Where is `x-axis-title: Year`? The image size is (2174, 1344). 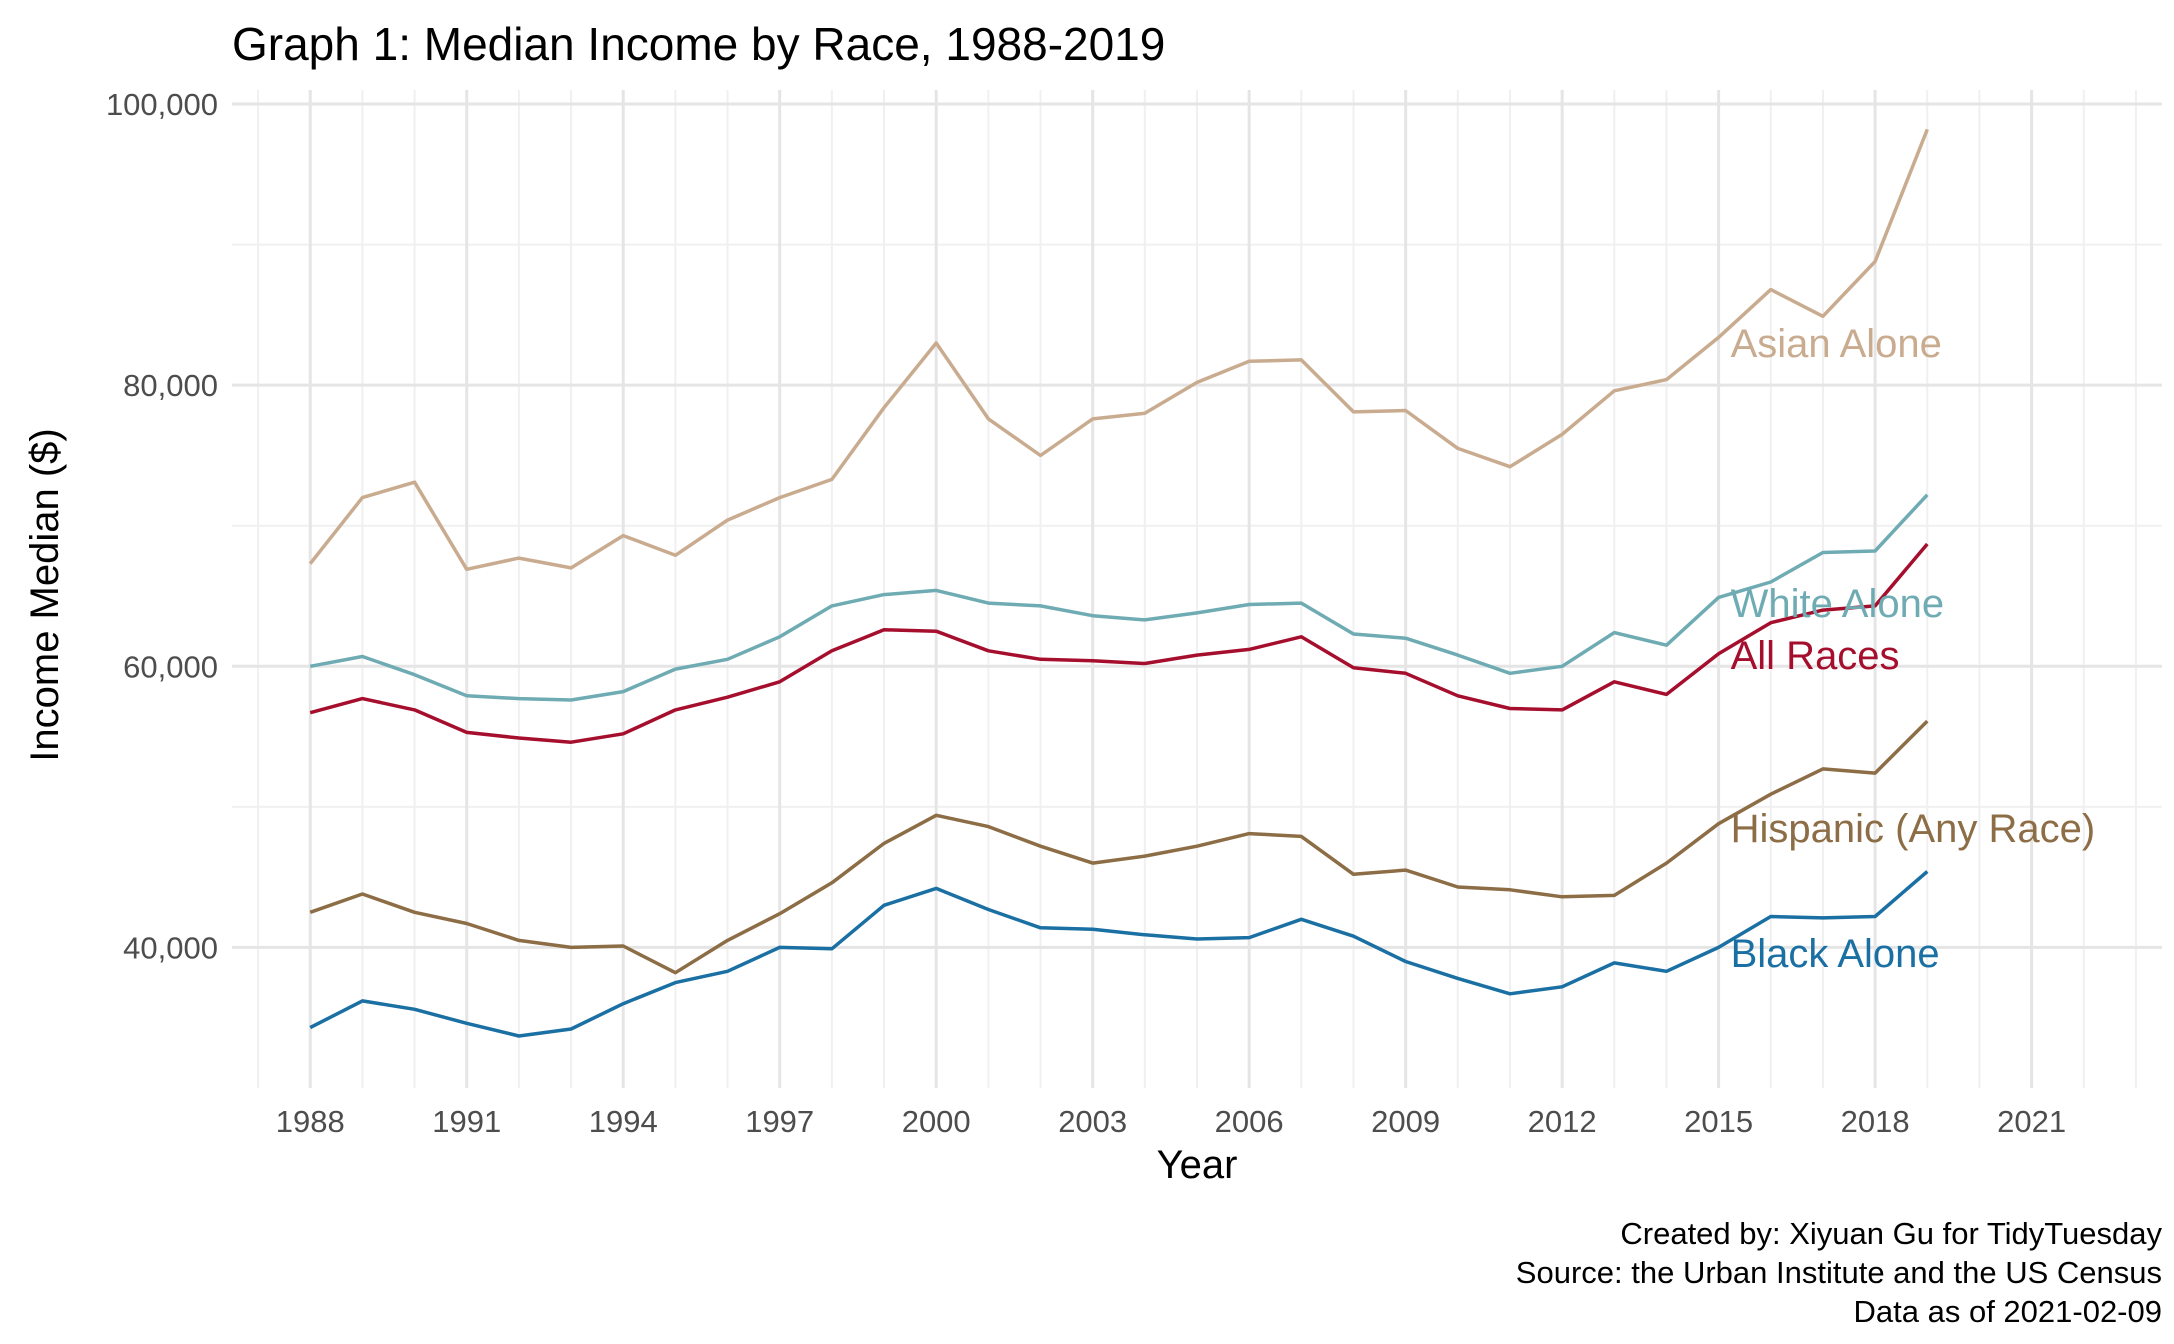
x-axis-title: Year is located at coordinates (1197, 1165).